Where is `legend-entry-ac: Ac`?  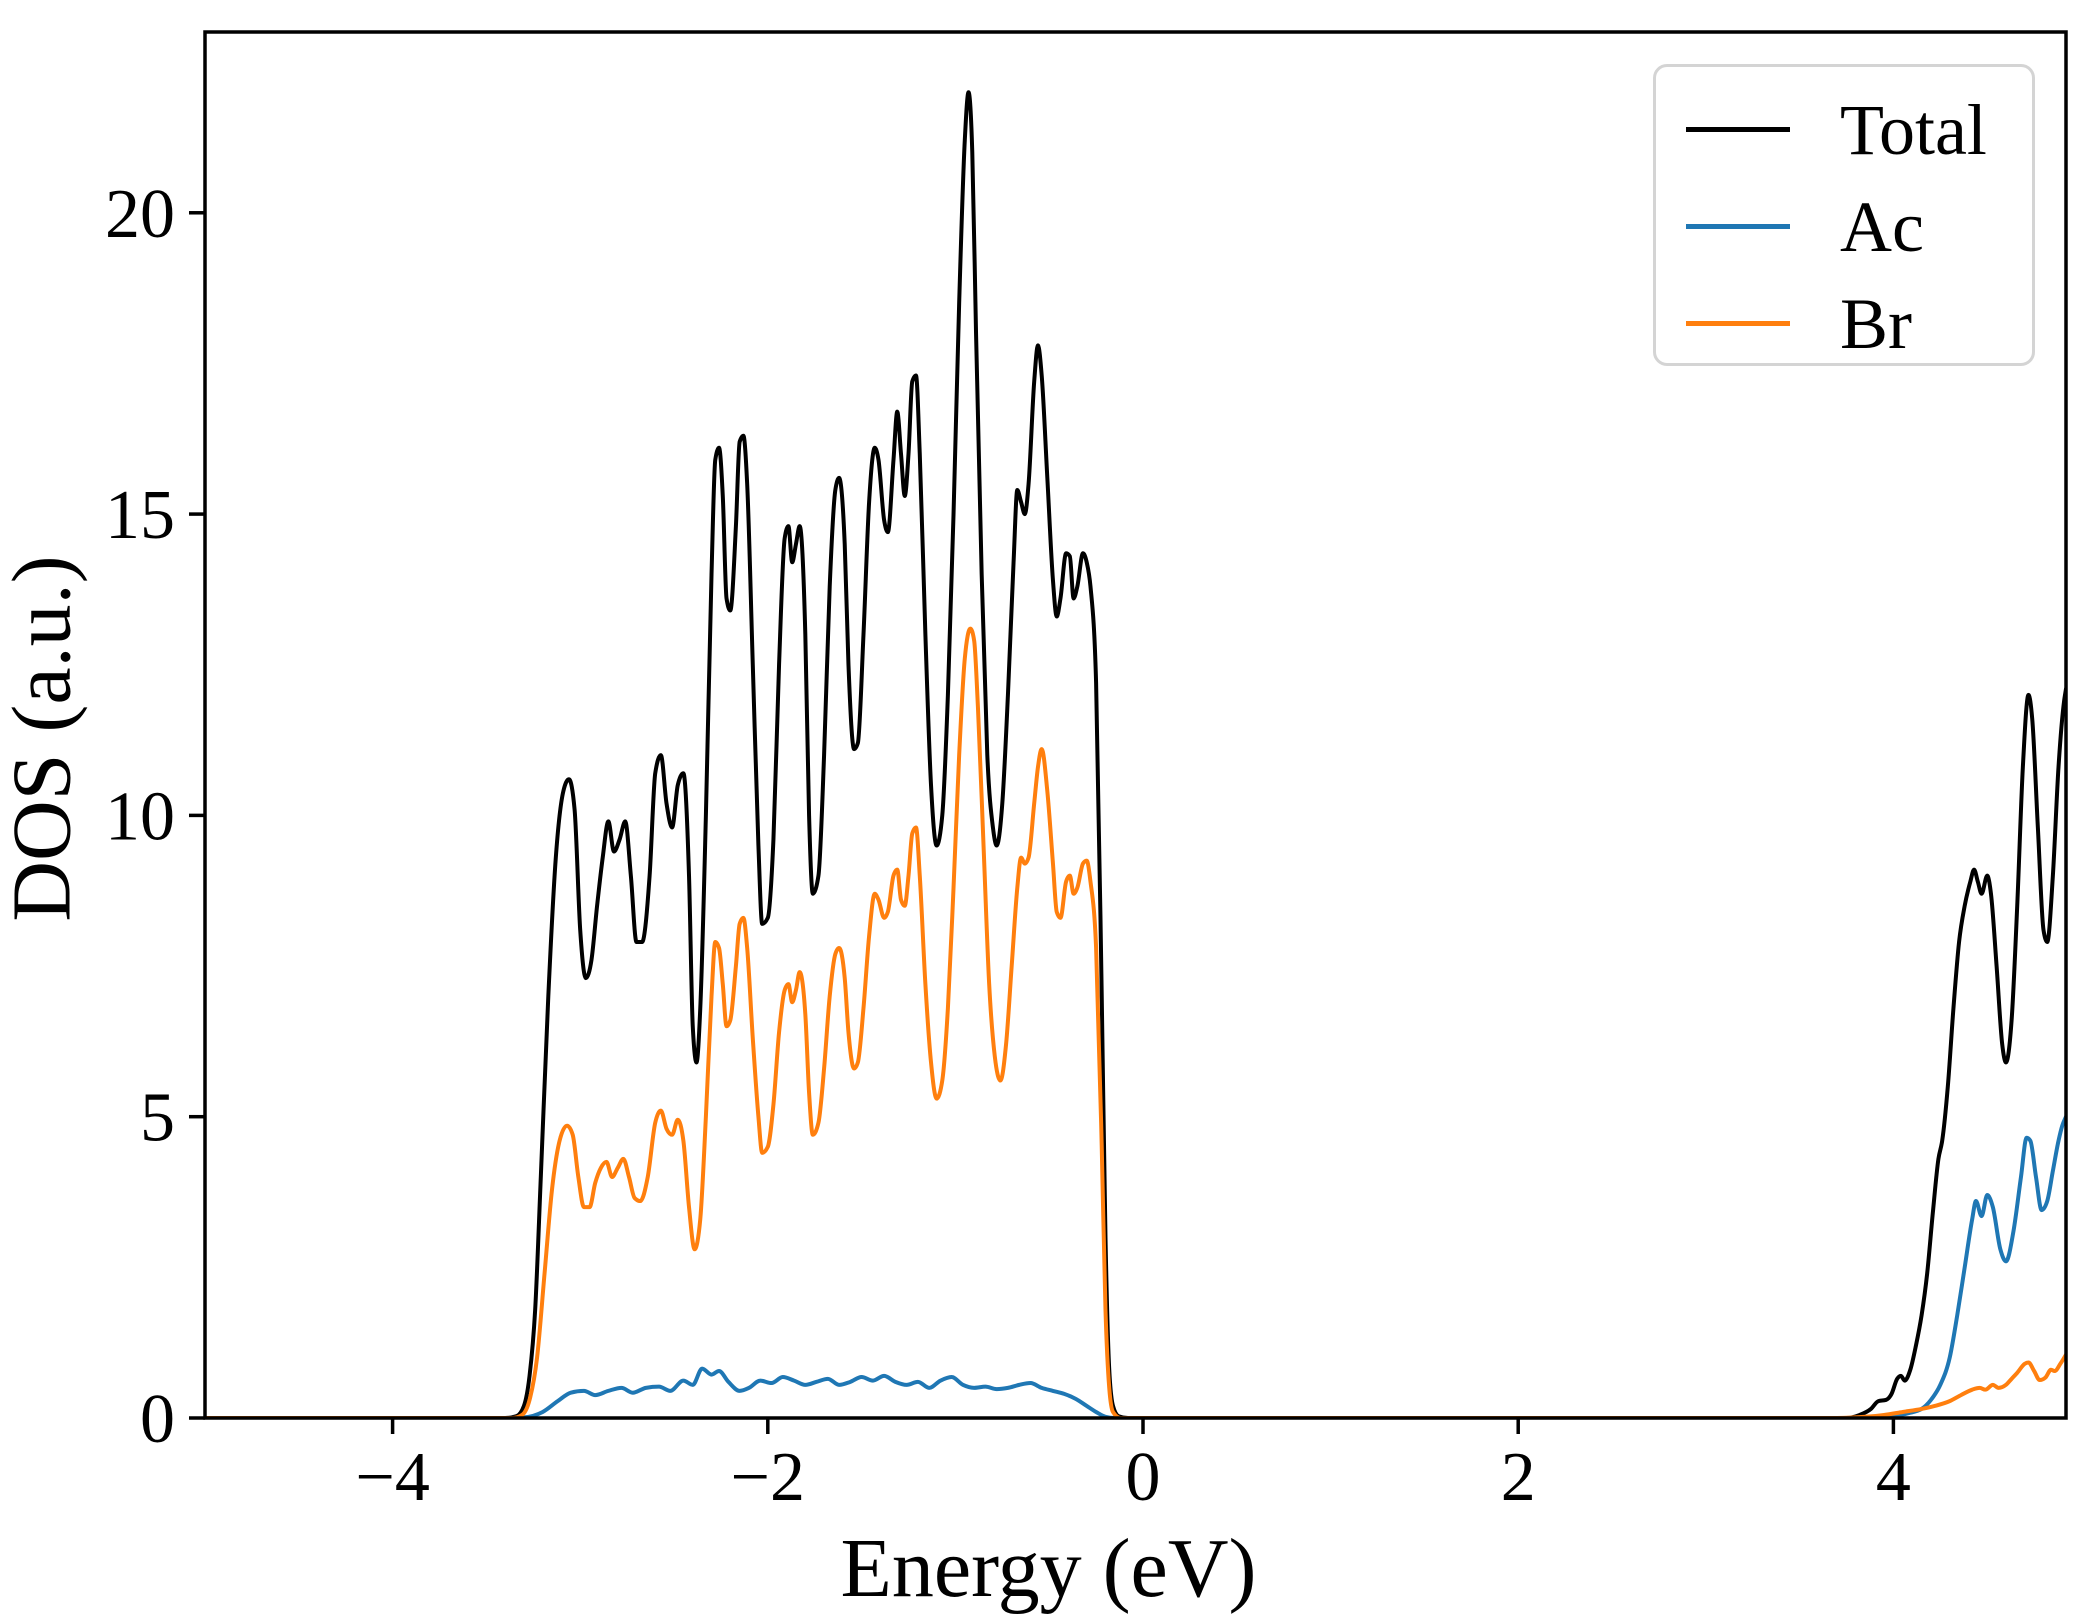
legend-entry-ac: Ac is located at coordinates (1859, 226).